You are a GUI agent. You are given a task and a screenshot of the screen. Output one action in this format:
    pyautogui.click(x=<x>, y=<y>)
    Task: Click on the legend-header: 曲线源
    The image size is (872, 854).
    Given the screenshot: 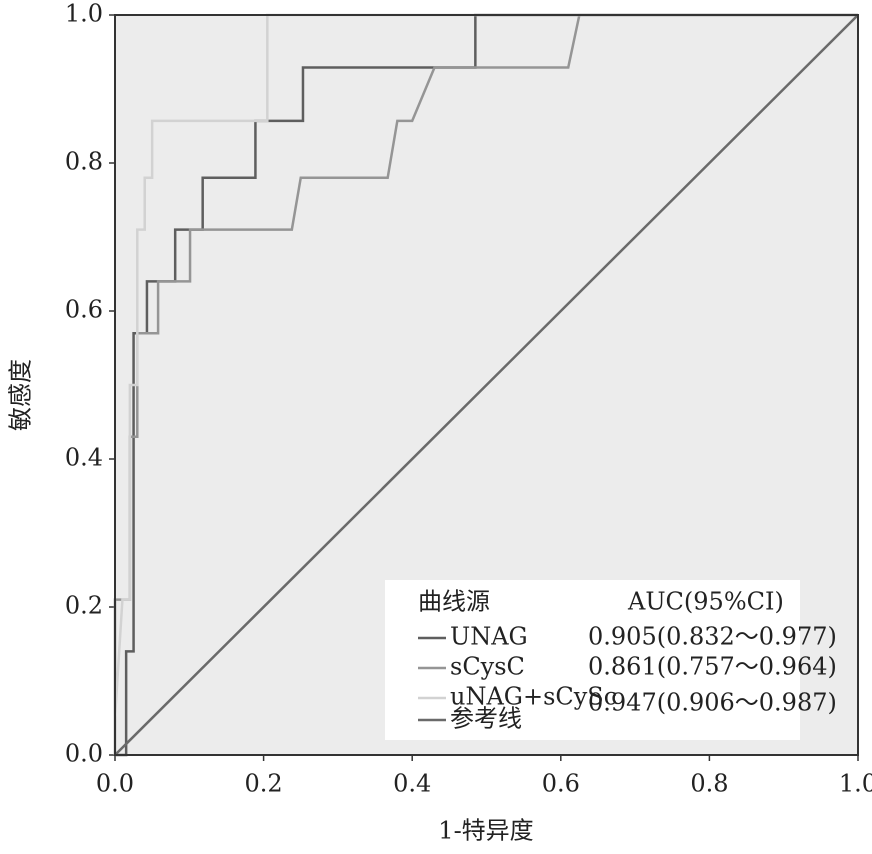 What is the action you would take?
    pyautogui.click(x=454, y=602)
    